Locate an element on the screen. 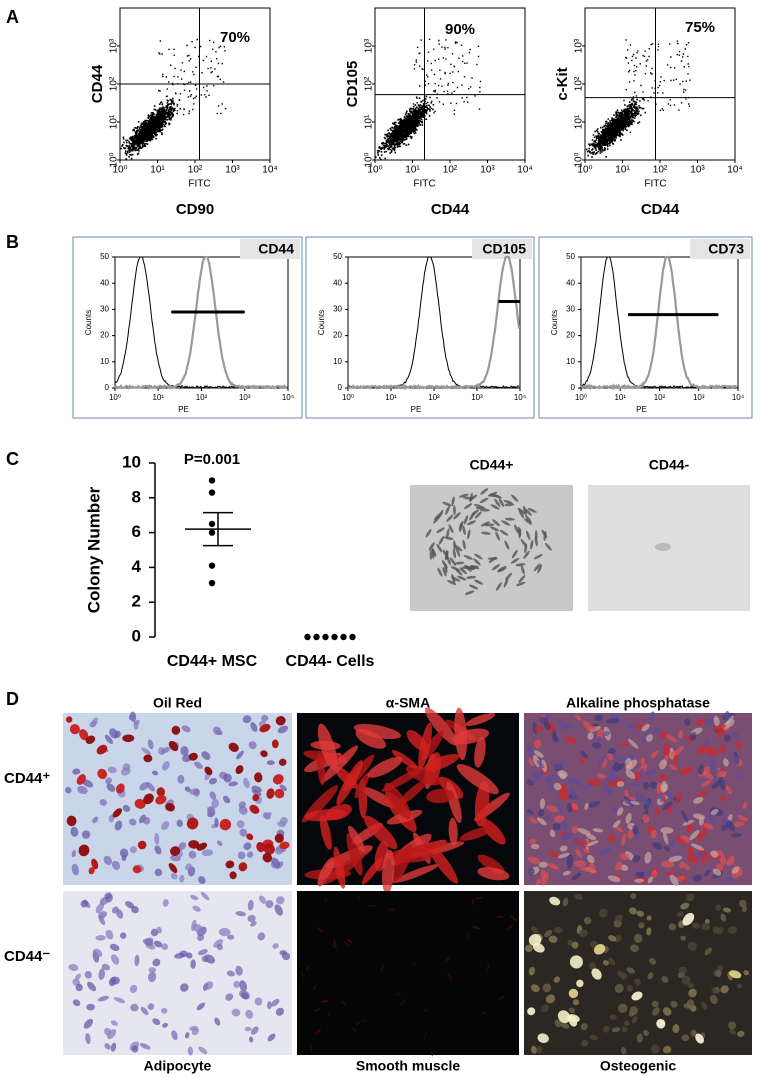 Image resolution: width=760 pixels, height=1078 pixels. histogram-curve is located at coordinates (201, 323).